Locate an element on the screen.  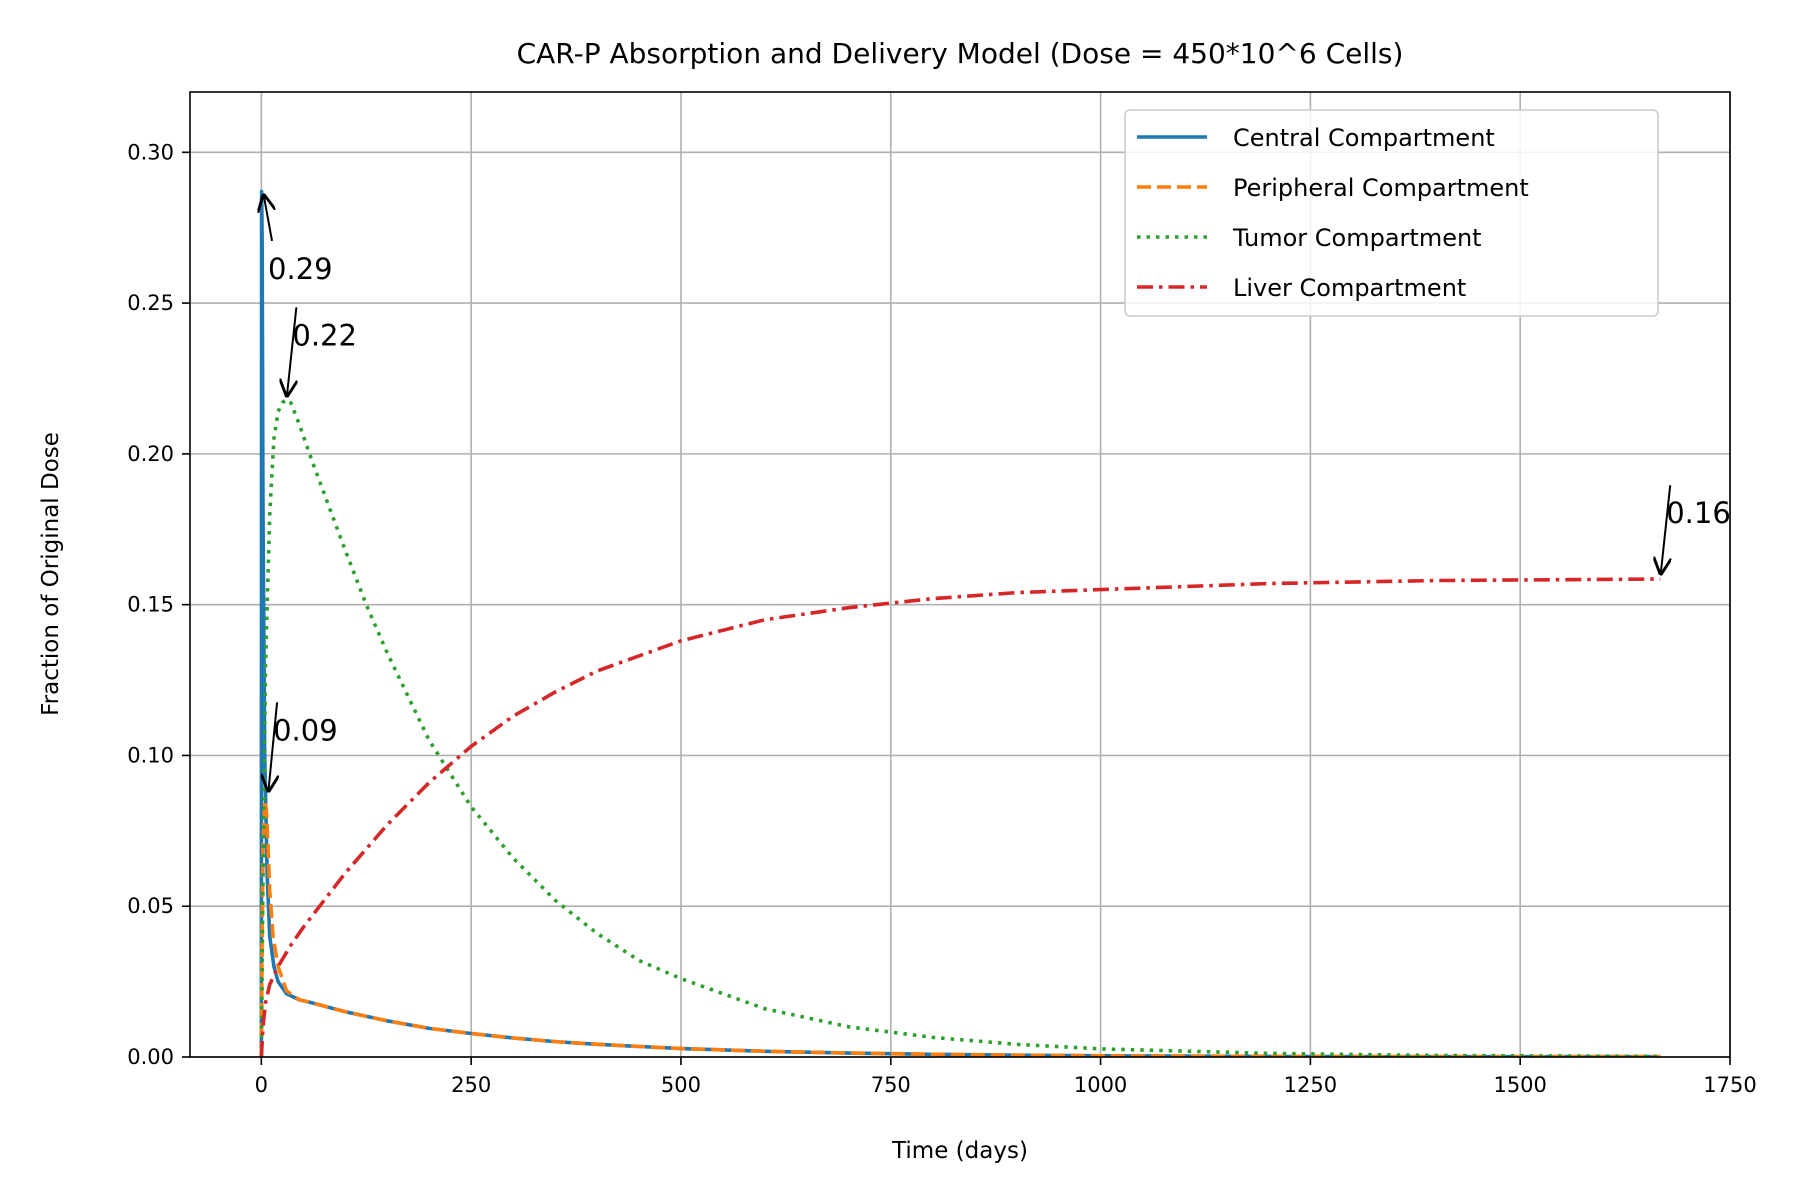
x-tick-label: 1000 is located at coordinates (1100, 1085).